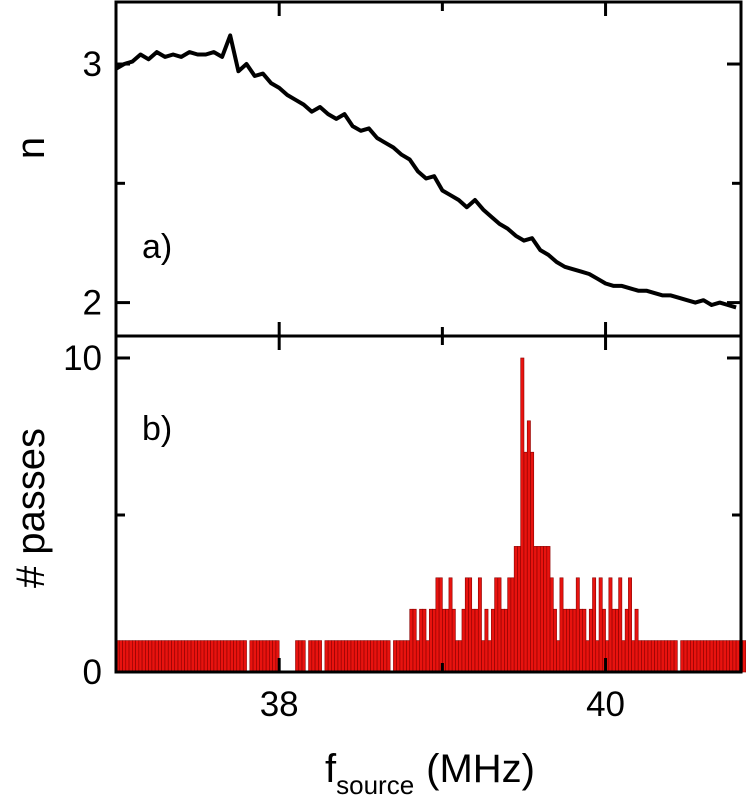 This screenshot has width=746, height=800. What do you see at coordinates (92, 64) in the screenshot?
I see `panel-a-ytick-label-3: 3` at bounding box center [92, 64].